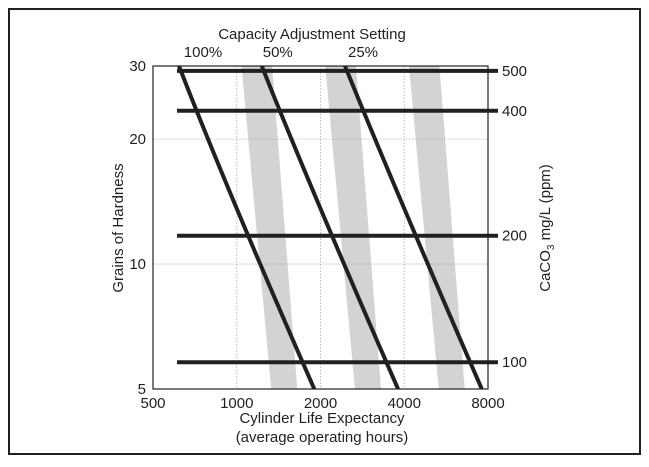  I want to click on x-tick-500: 500, so click(152, 403).